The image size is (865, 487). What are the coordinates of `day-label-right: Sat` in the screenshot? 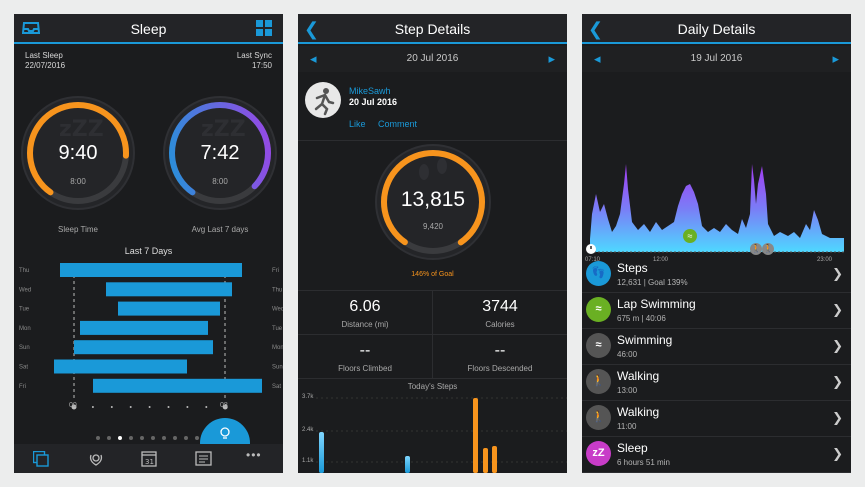 It's located at (276, 387).